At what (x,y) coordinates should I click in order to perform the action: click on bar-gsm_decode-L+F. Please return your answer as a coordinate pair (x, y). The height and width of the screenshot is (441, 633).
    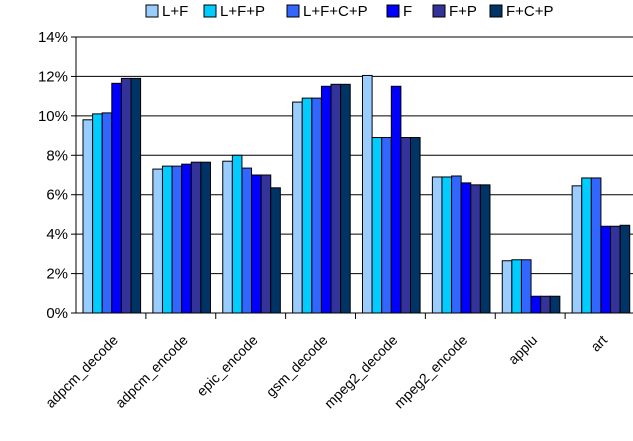
    Looking at the image, I should click on (297, 207).